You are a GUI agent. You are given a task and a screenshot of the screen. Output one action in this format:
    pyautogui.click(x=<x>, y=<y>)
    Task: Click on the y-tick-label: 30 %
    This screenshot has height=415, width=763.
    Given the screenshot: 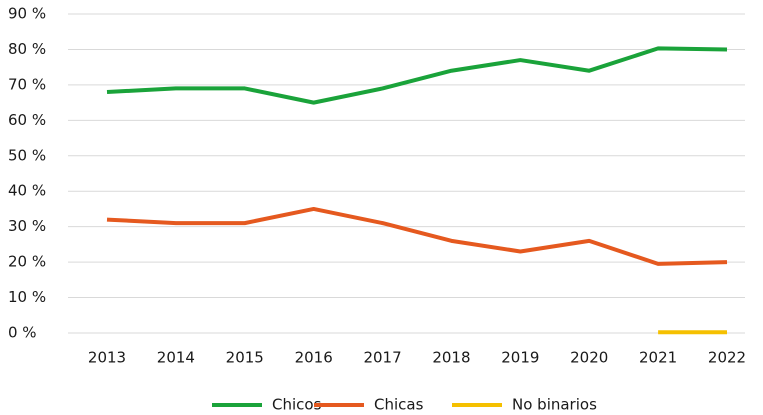 What is the action you would take?
    pyautogui.click(x=27, y=226)
    